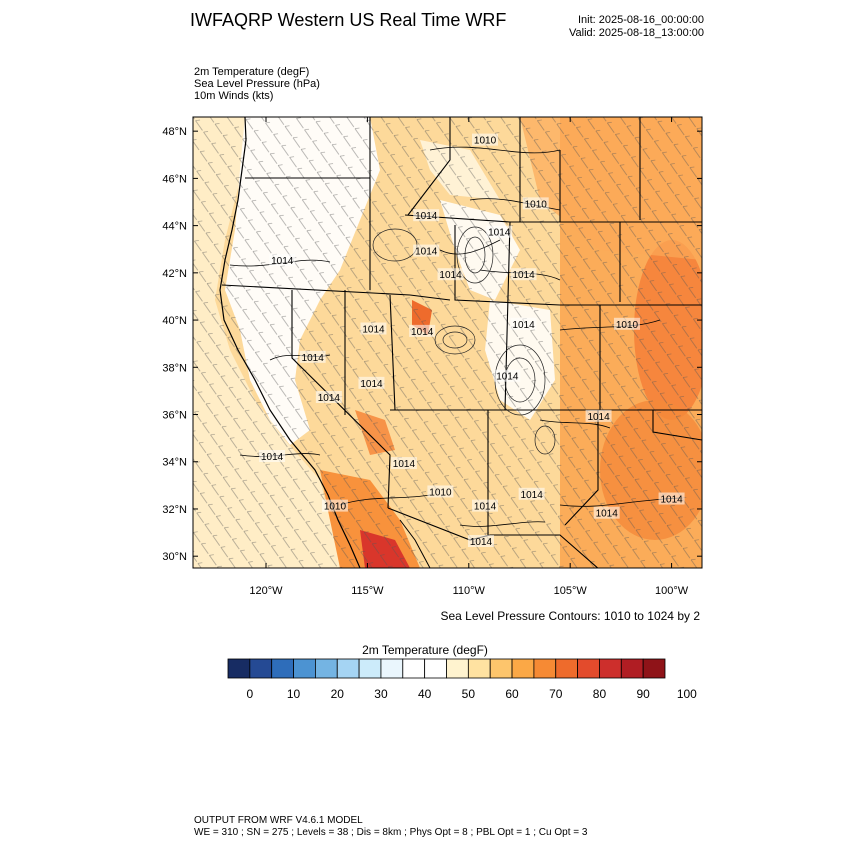  I want to click on colorbar-tick-label: 40, so click(425, 694).